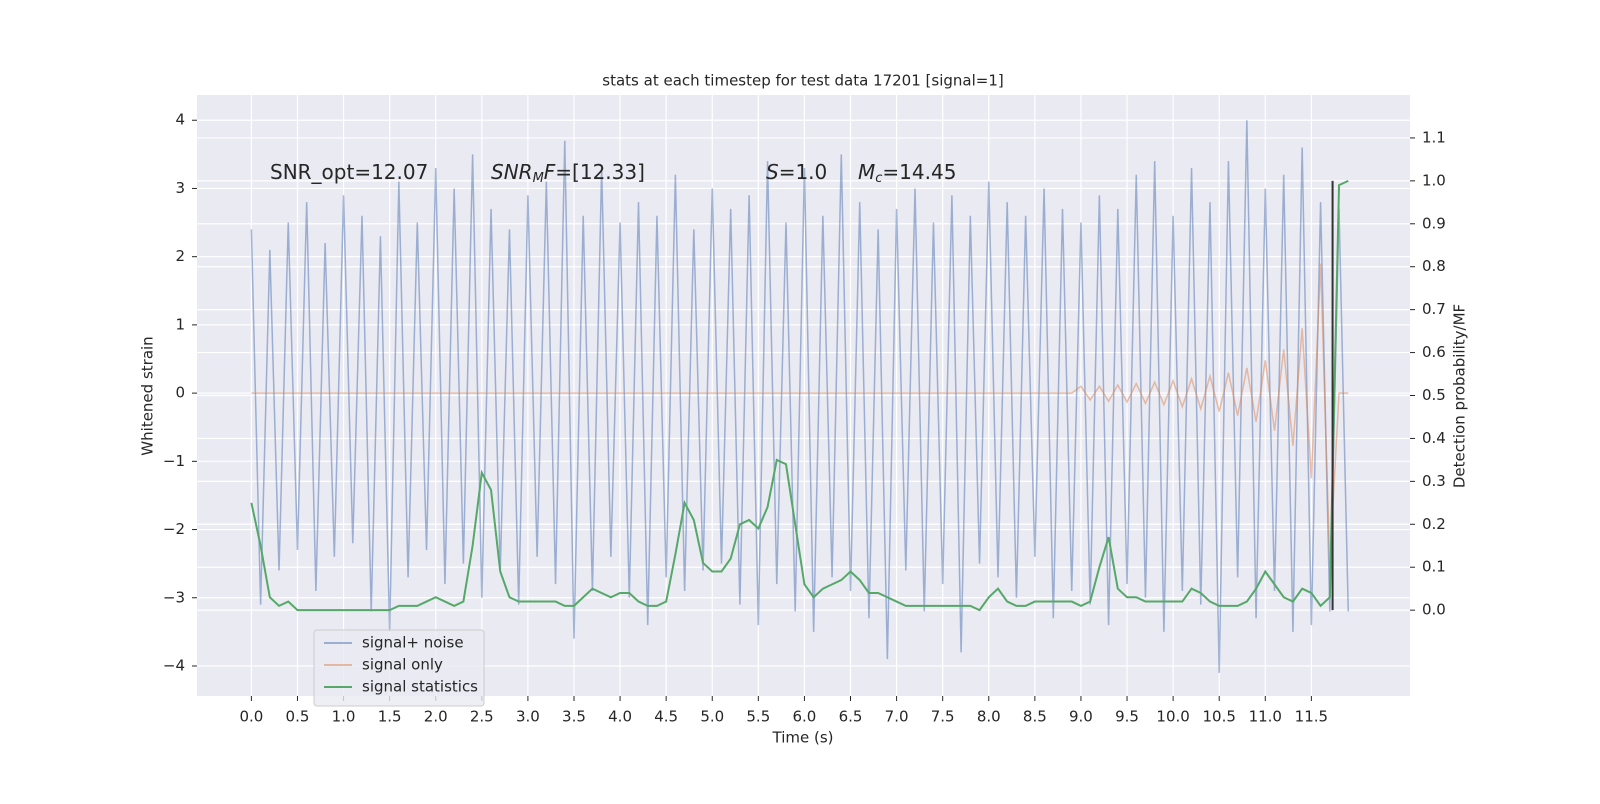  I want to click on annotation-part: F, so click(550, 172).